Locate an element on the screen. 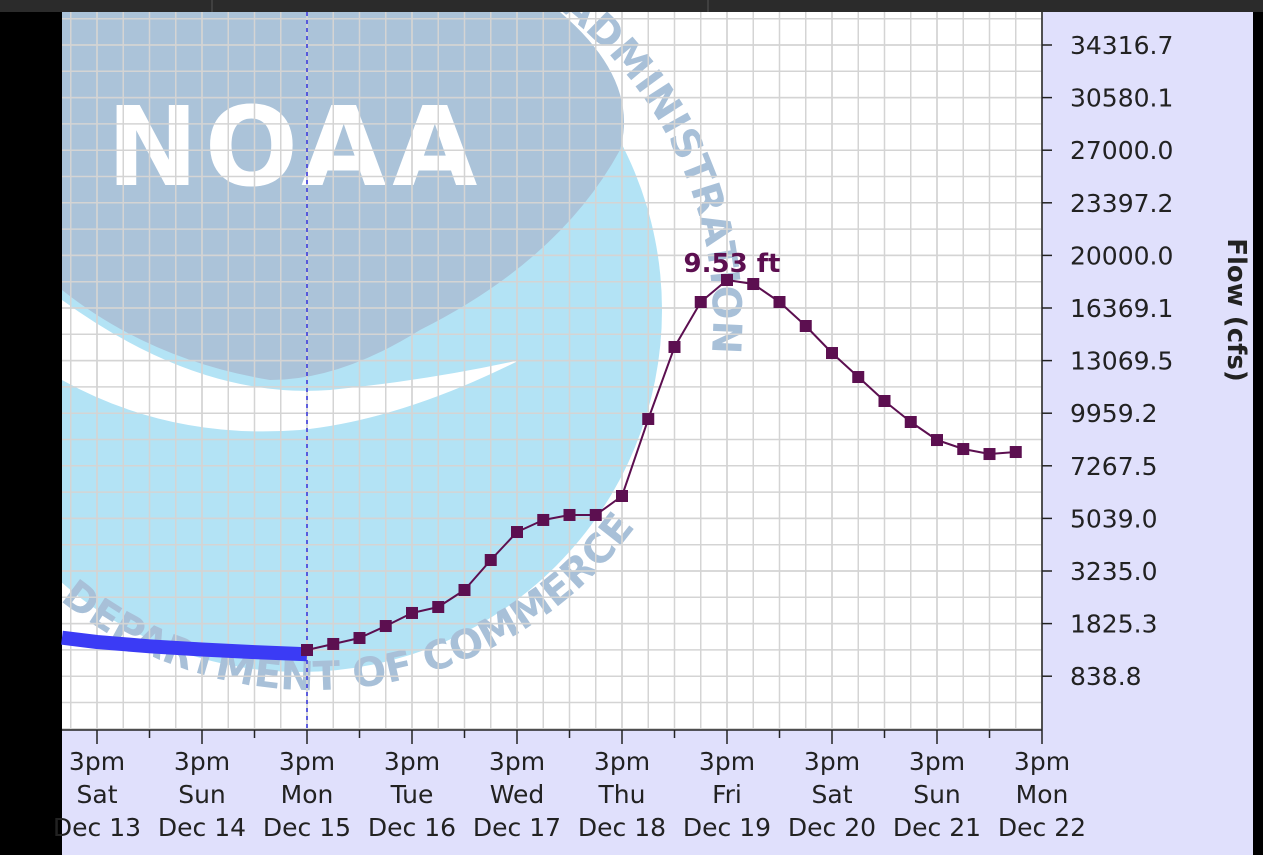 This screenshot has height=855, width=1263. x-tick-label-line: Dec 18 is located at coordinates (622, 827).